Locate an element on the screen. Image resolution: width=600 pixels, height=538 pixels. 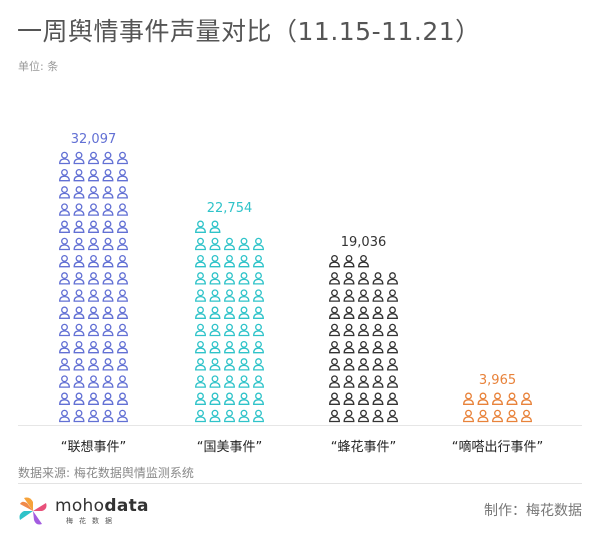
category-label: “嘀嗒出行事件” is located at coordinates (497, 447).